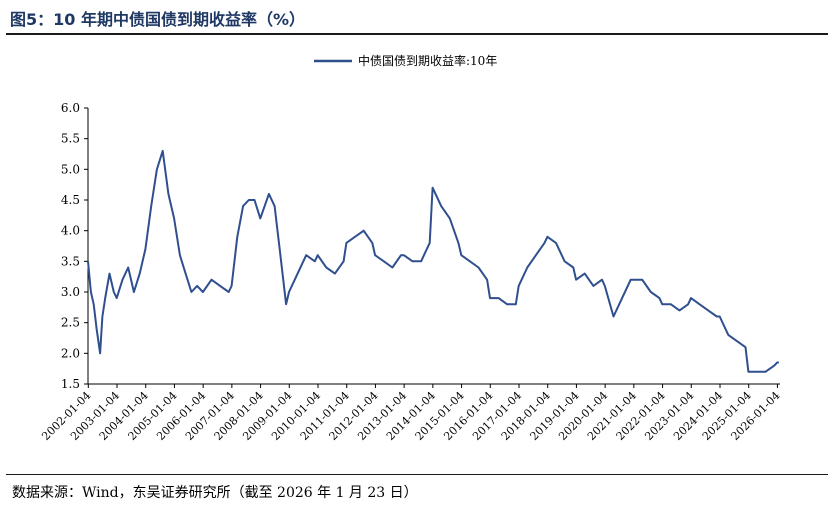 This screenshot has height=507, width=834. I want to click on bottom-rule, so click(417, 474).